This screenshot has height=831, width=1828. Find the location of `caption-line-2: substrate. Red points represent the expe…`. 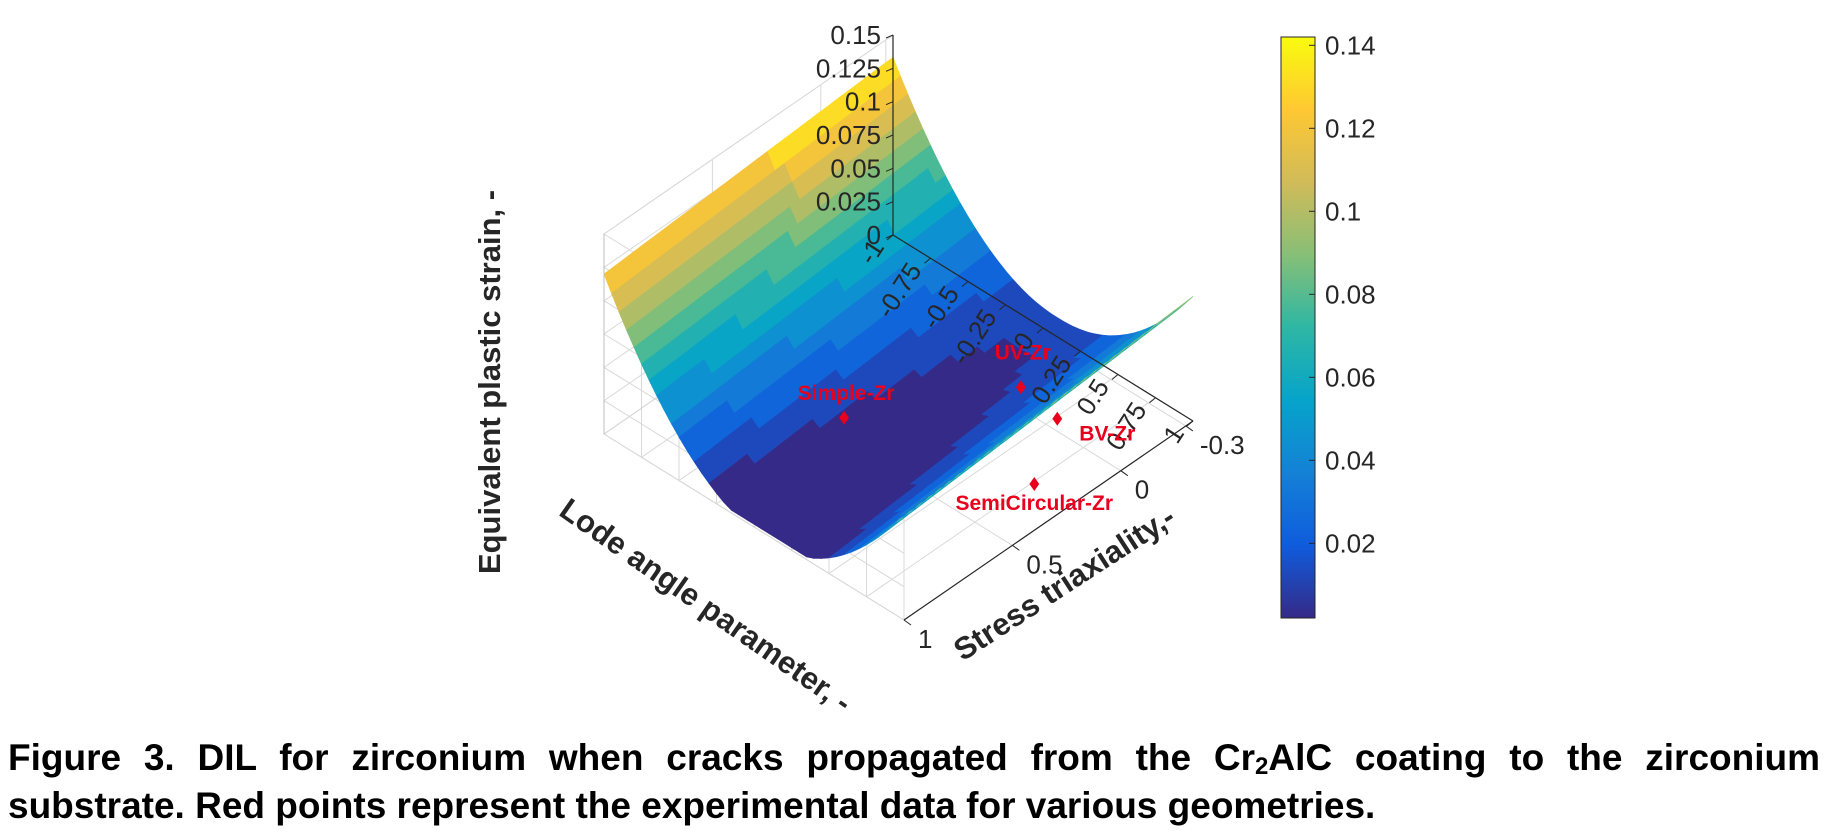

caption-line-2: substrate. Red points represent the expe… is located at coordinates (692, 805).